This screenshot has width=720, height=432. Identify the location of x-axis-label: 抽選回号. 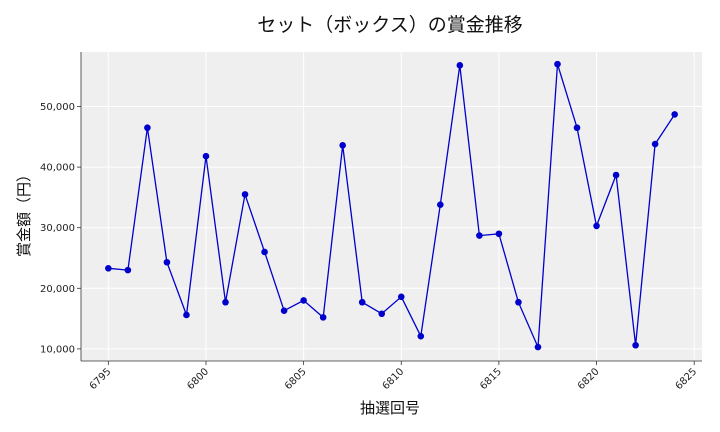
(390, 408).